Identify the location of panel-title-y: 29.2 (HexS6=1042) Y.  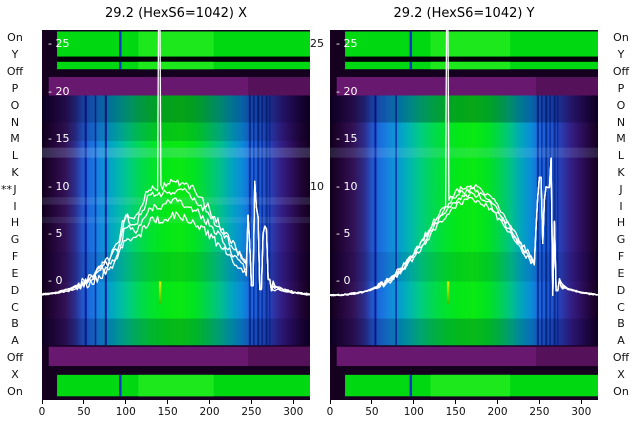
(464, 13).